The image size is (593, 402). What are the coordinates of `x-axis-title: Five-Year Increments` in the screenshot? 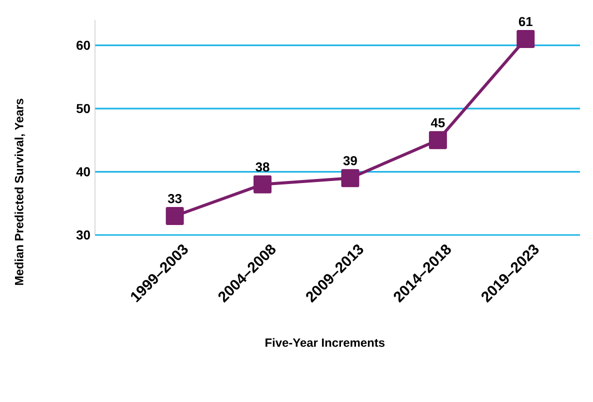 It's located at (325, 342).